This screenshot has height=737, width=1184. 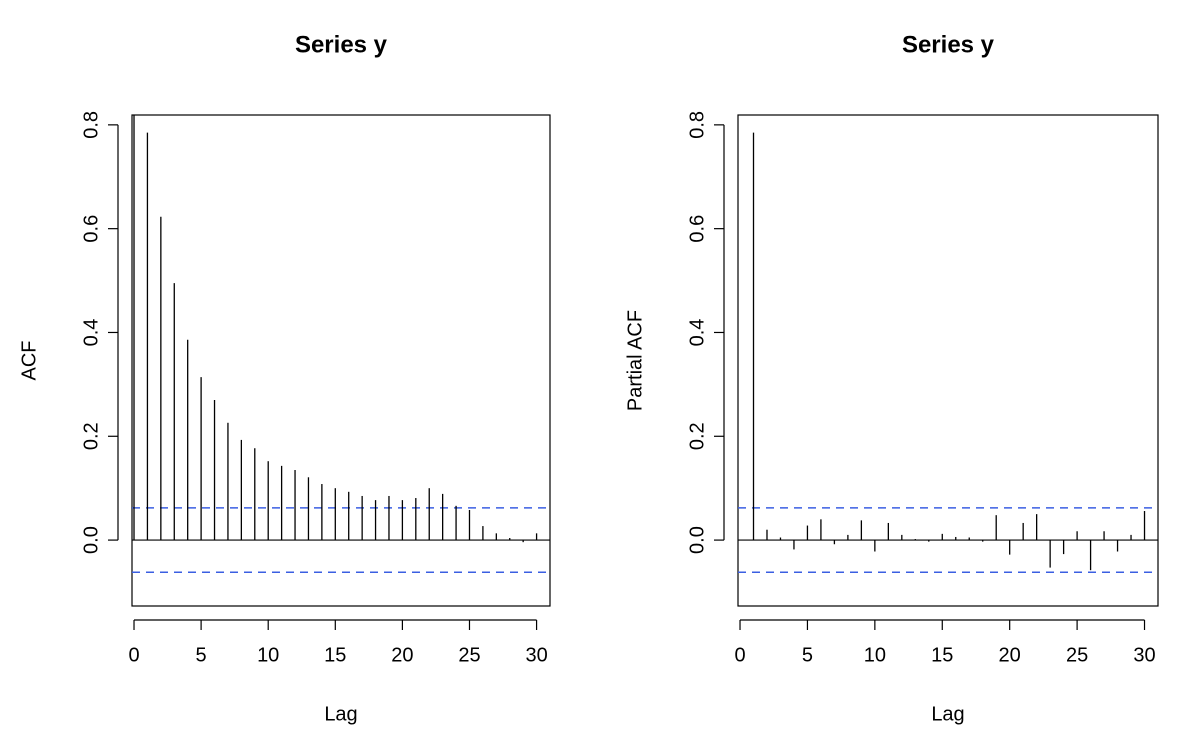 I want to click on y-axis-label: Partial ACF, so click(x=635, y=360).